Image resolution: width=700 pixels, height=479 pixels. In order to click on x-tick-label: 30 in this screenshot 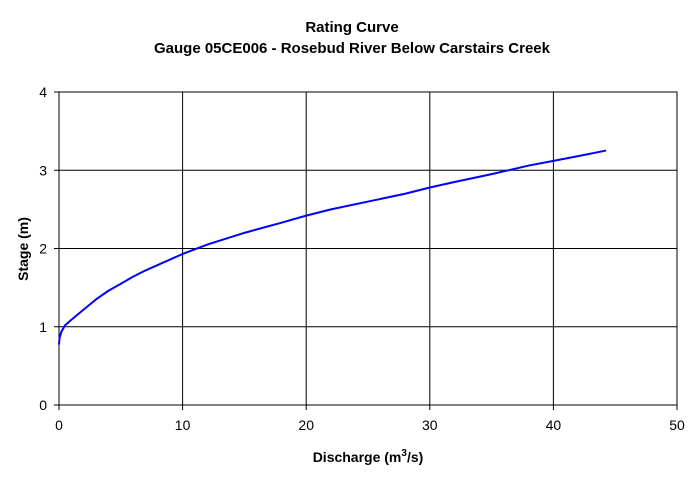, I will do `click(430, 425)`.